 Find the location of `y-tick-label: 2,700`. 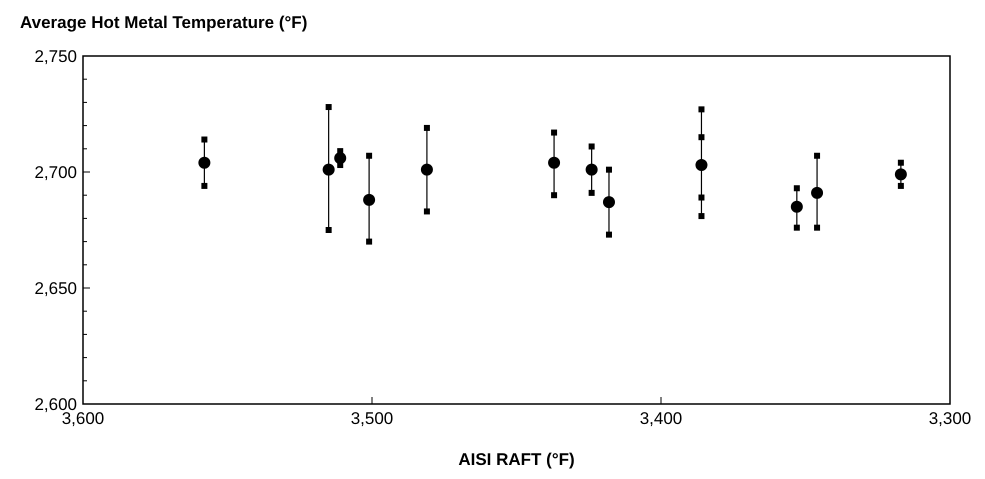

y-tick-label: 2,700 is located at coordinates (55, 172).